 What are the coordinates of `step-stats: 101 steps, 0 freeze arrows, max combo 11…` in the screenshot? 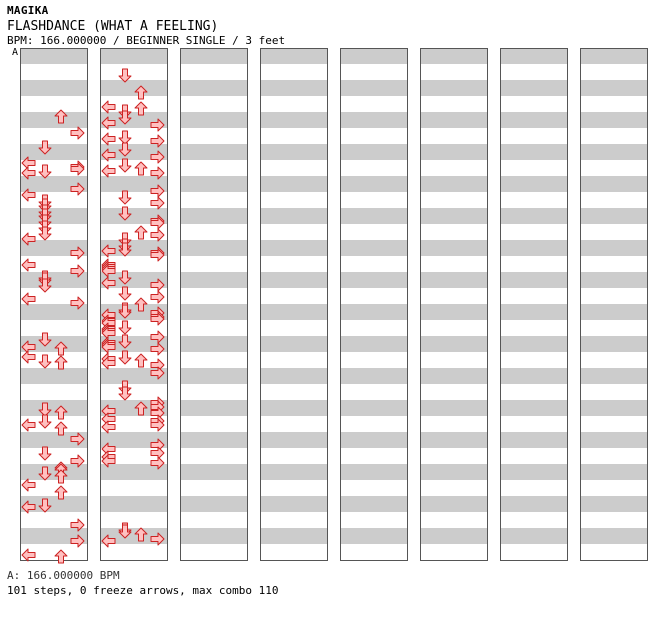 It's located at (143, 590).